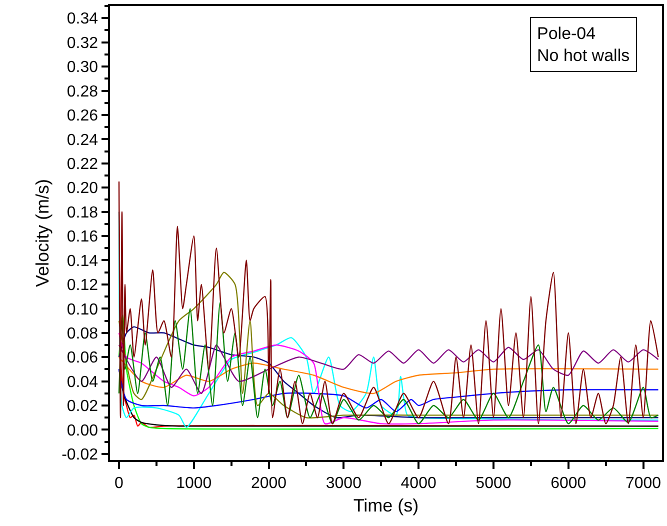 This screenshot has width=667, height=526. I want to click on y-tick-label: 0.10, so click(82, 309).